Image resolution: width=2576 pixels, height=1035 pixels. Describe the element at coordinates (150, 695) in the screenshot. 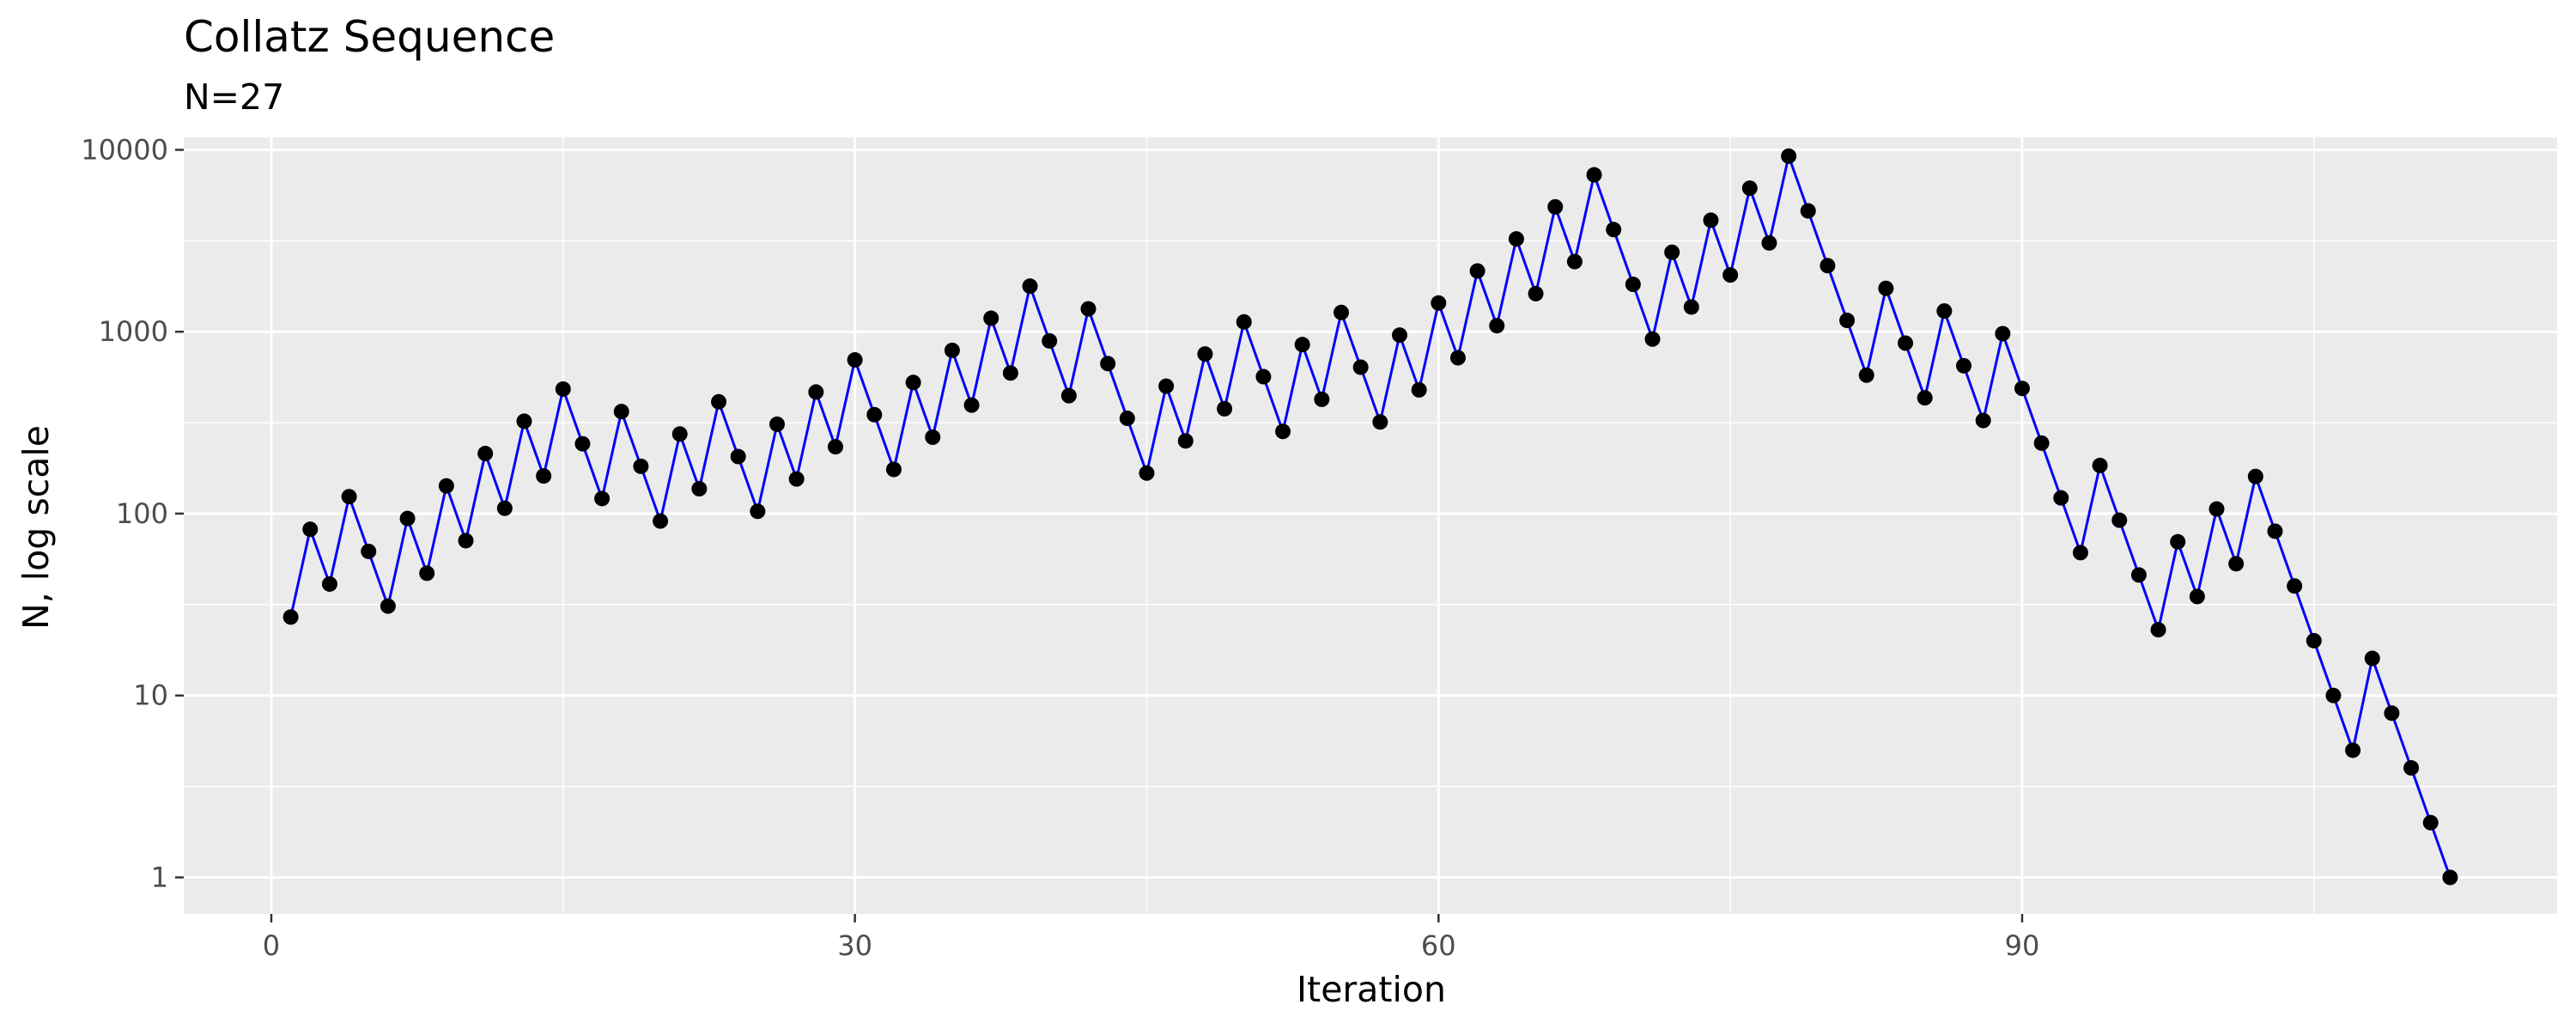

I see `y-tick-label: 10` at that location.